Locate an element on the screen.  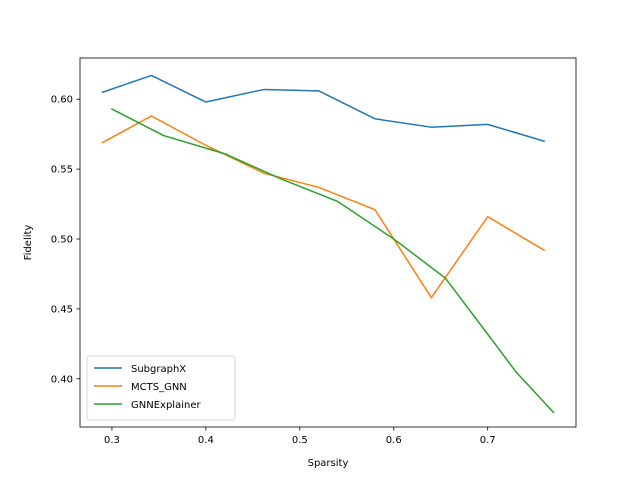
y-axis-label: Fidelity is located at coordinates (28, 243).